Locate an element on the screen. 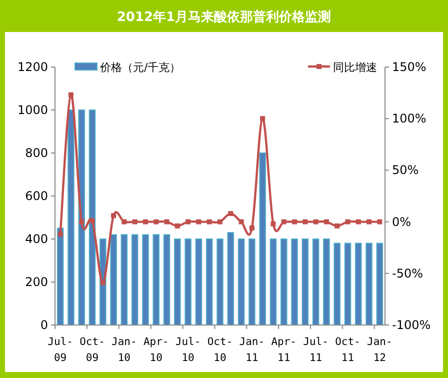 The image size is (448, 378). legend-label: 同比增速 is located at coordinates (355, 67).